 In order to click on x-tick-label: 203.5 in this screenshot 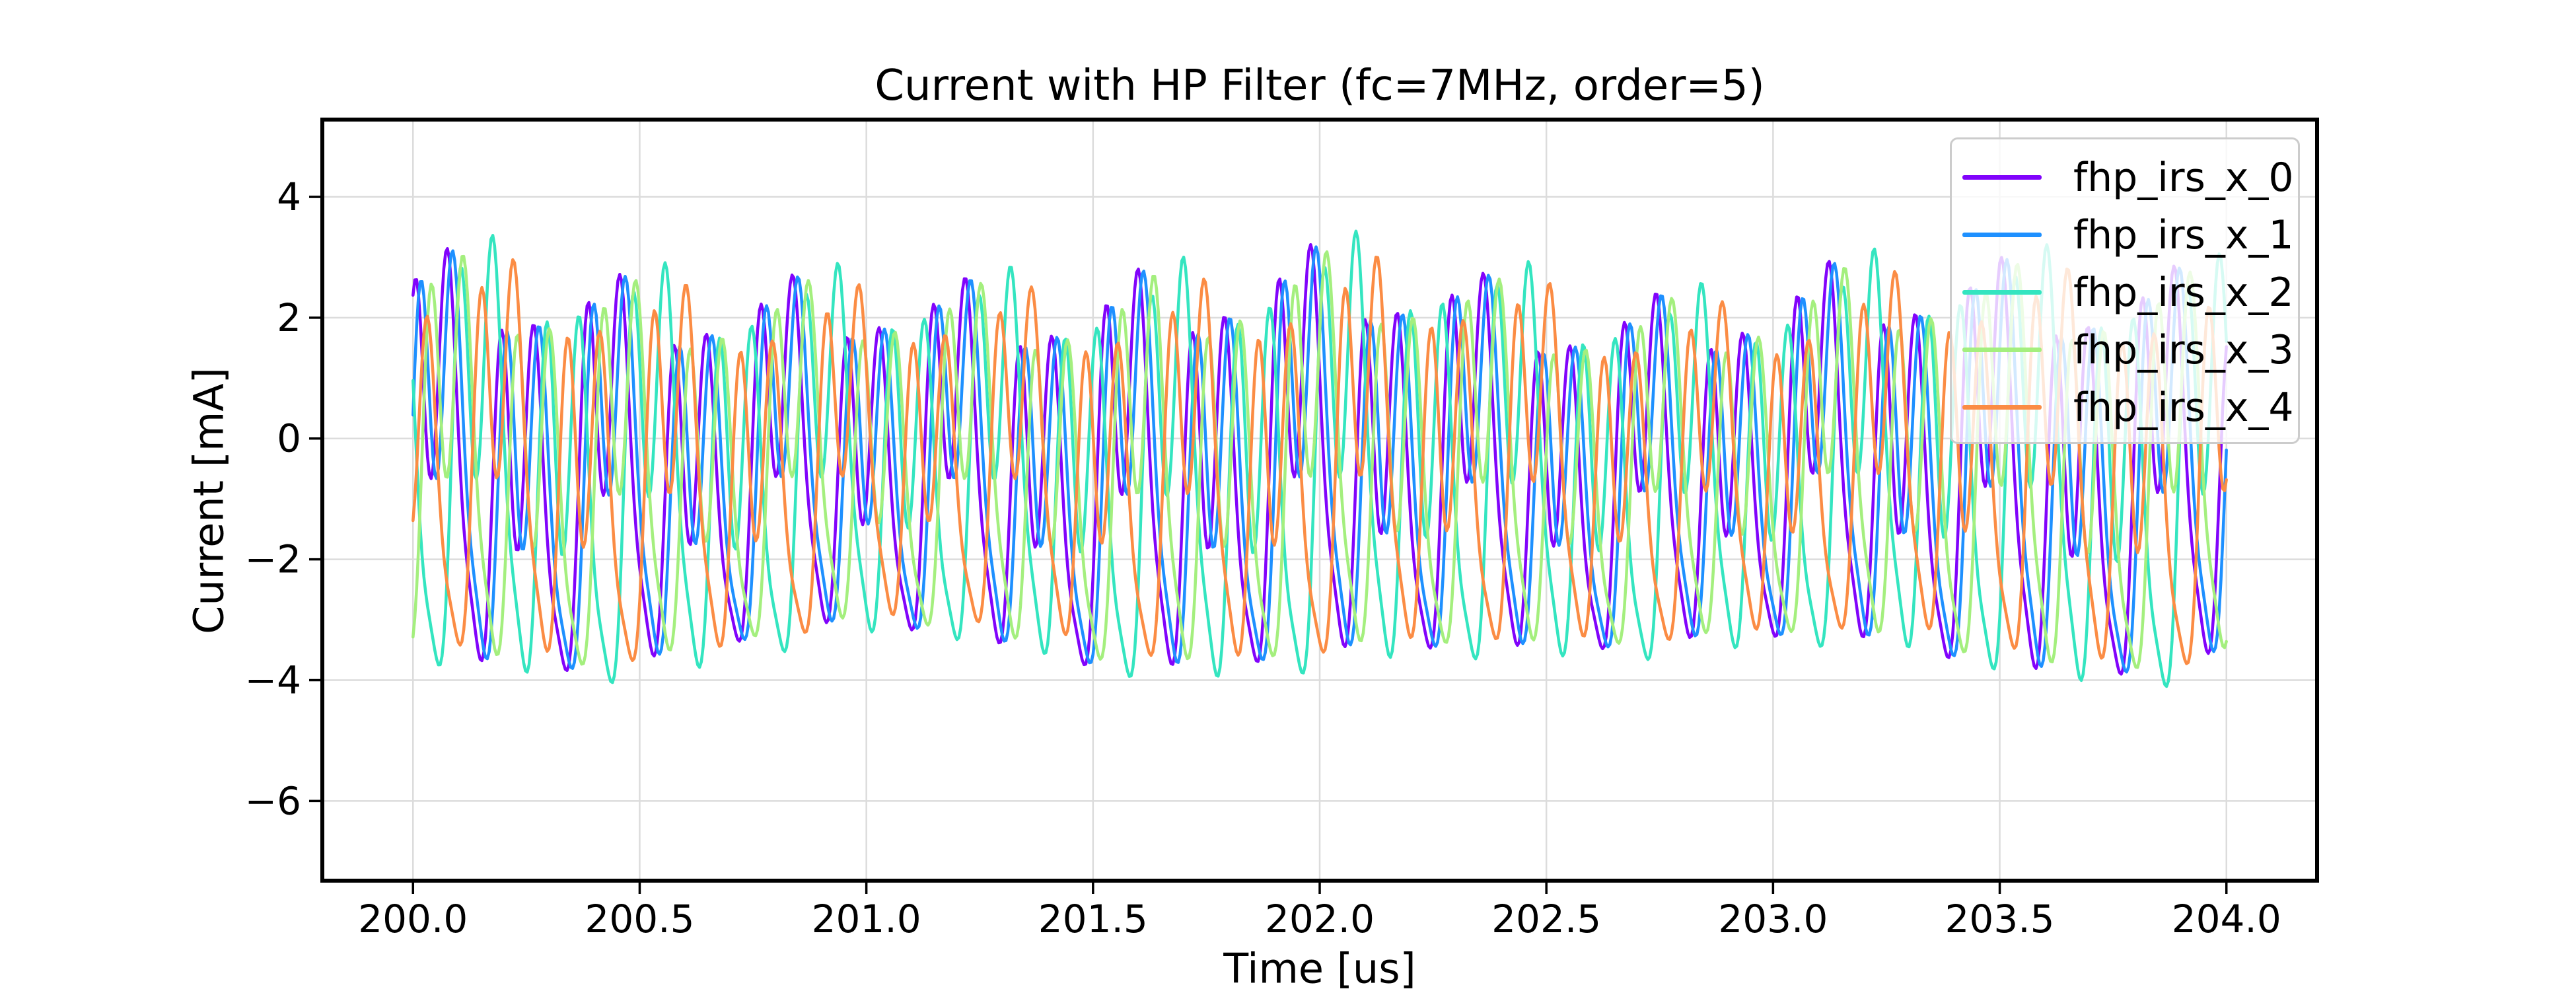, I will do `click(2000, 919)`.